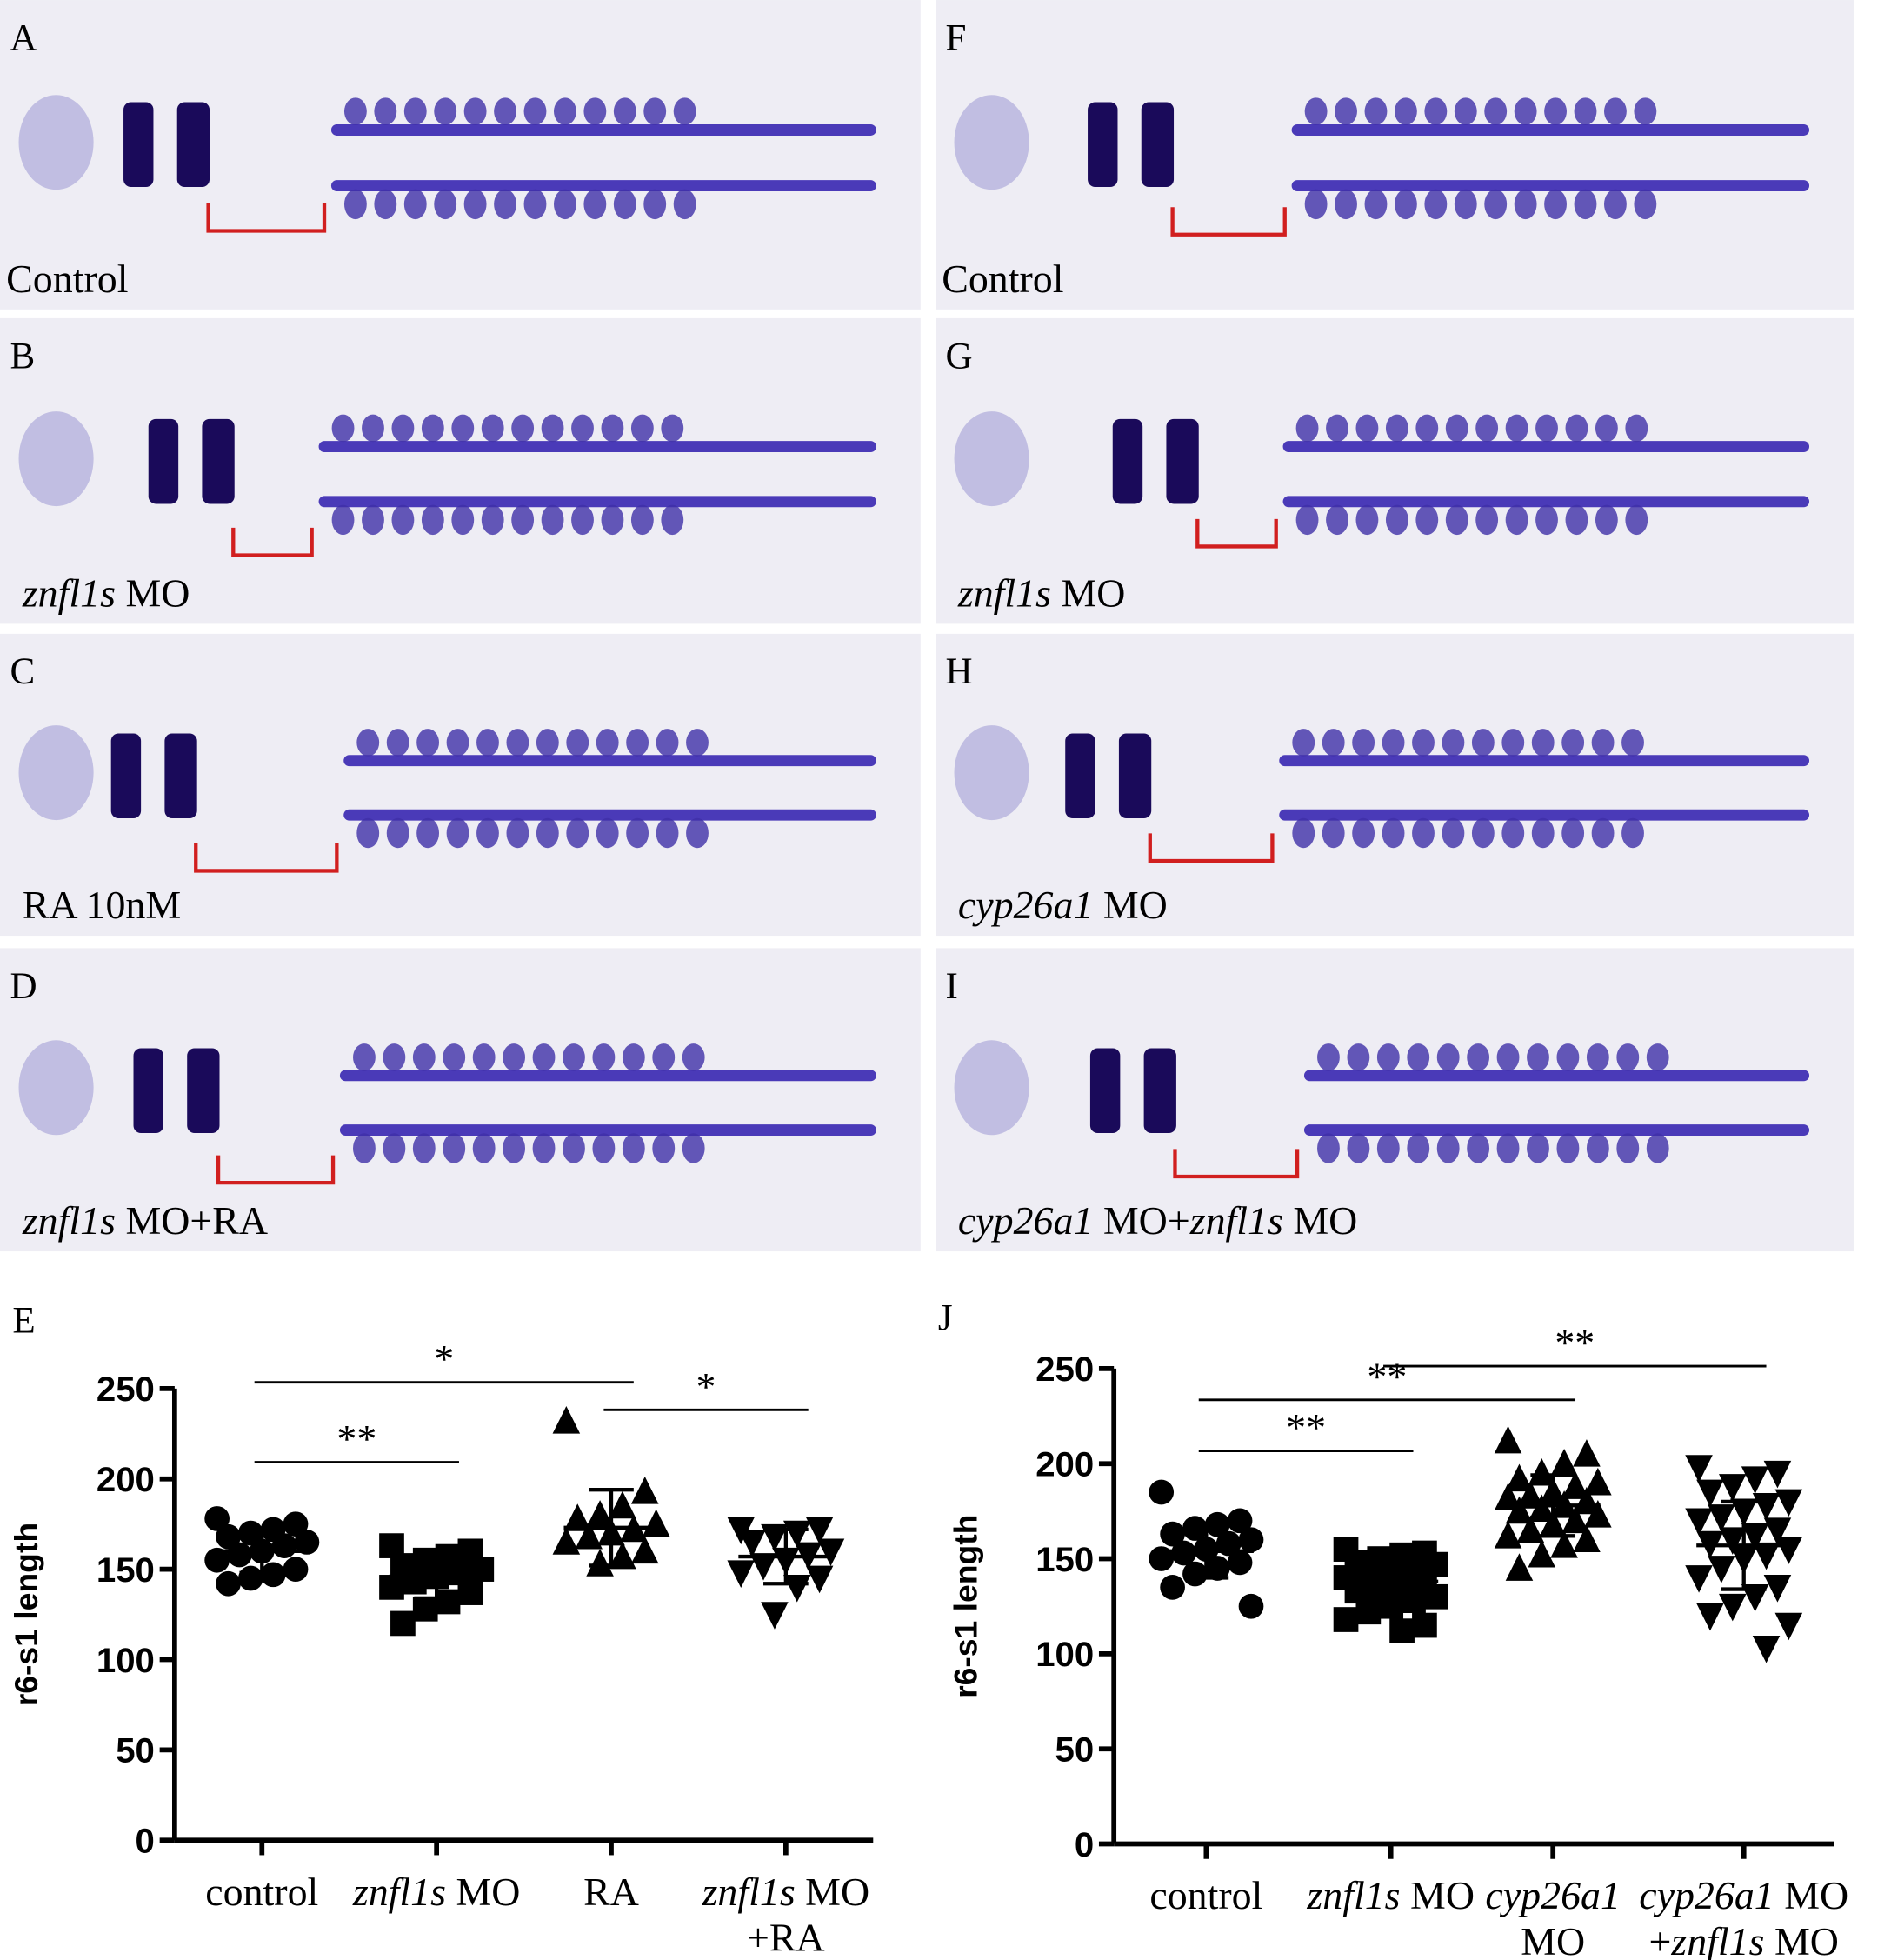 The width and height of the screenshot is (1891, 1960). I want to click on panel-caption: Control, so click(1003, 279).